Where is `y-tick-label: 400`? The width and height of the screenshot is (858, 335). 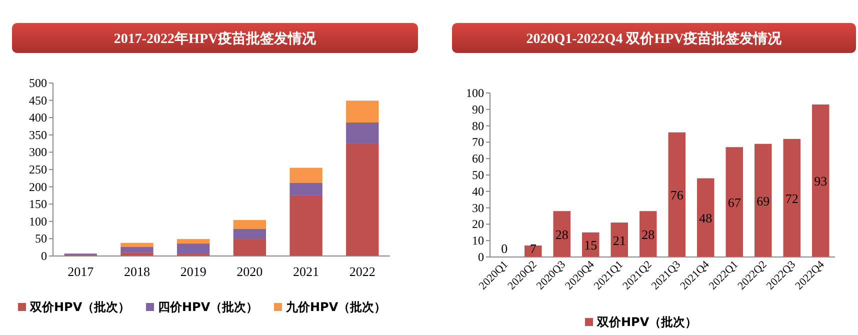 y-tick-label: 400 is located at coordinates (38, 117).